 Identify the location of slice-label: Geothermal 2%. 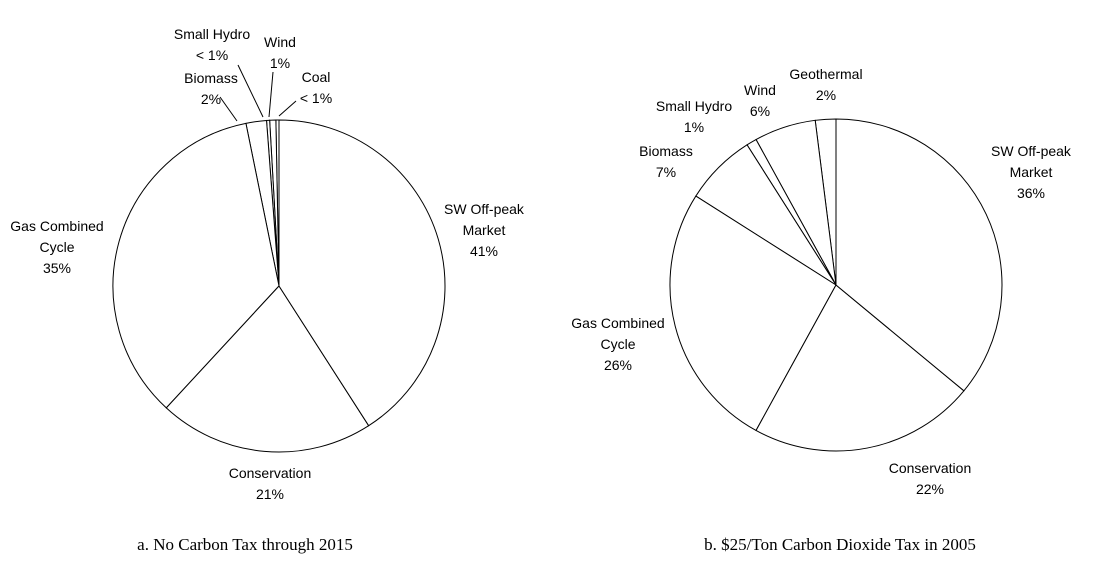
(825, 84).